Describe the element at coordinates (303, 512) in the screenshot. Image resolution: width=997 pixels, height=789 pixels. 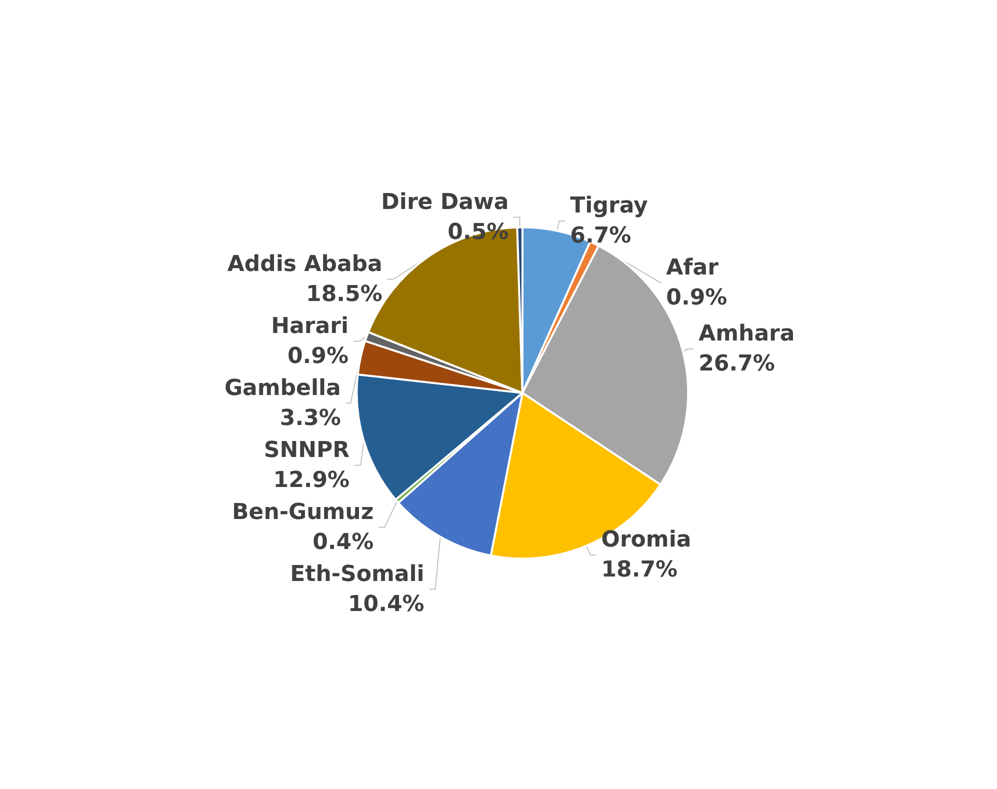
I see `slice-label: Ben-Gumuz` at that location.